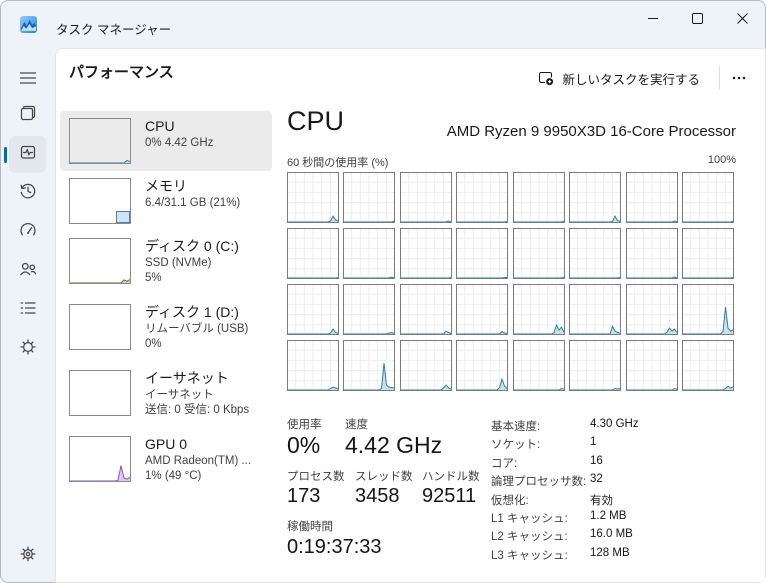  I want to click on sidebar-item-services, so click(27, 349).